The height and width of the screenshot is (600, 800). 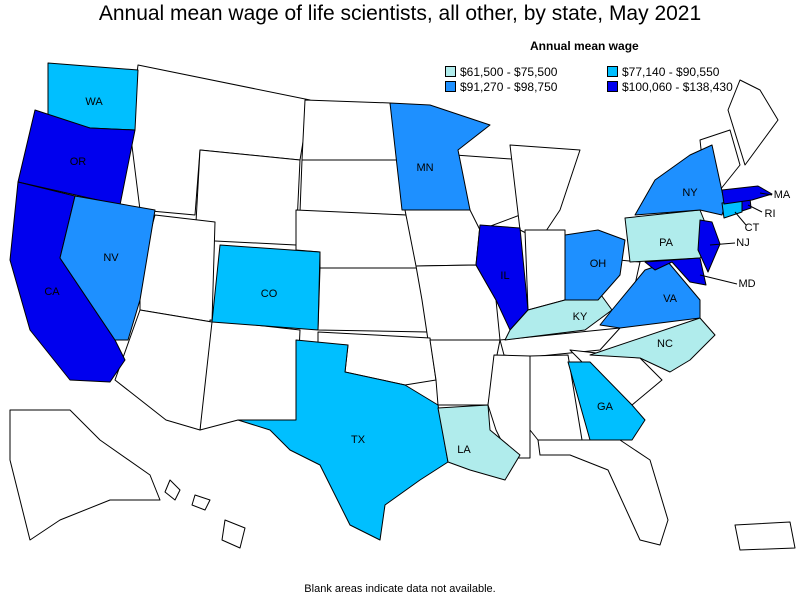 I want to click on state-label-la: LA, so click(x=464, y=450).